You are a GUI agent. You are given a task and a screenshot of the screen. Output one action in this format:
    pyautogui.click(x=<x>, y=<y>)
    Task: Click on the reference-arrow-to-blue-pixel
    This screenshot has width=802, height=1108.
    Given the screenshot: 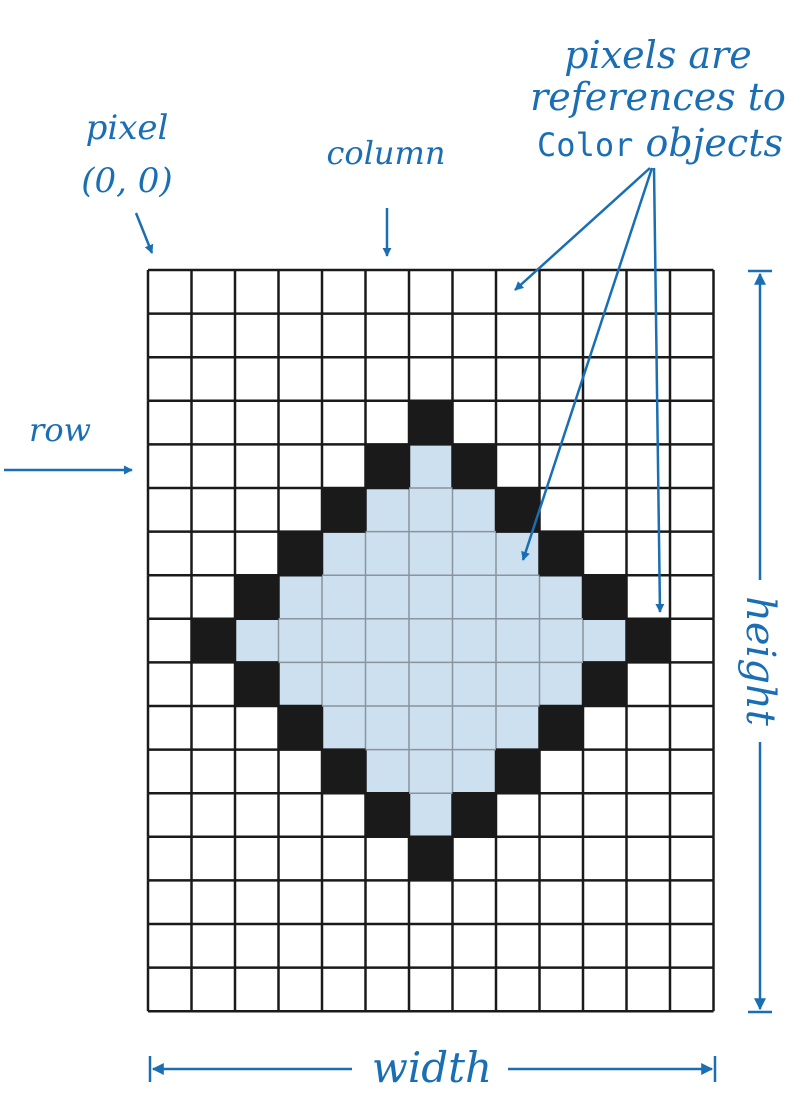 What is the action you would take?
    pyautogui.click(x=587, y=364)
    